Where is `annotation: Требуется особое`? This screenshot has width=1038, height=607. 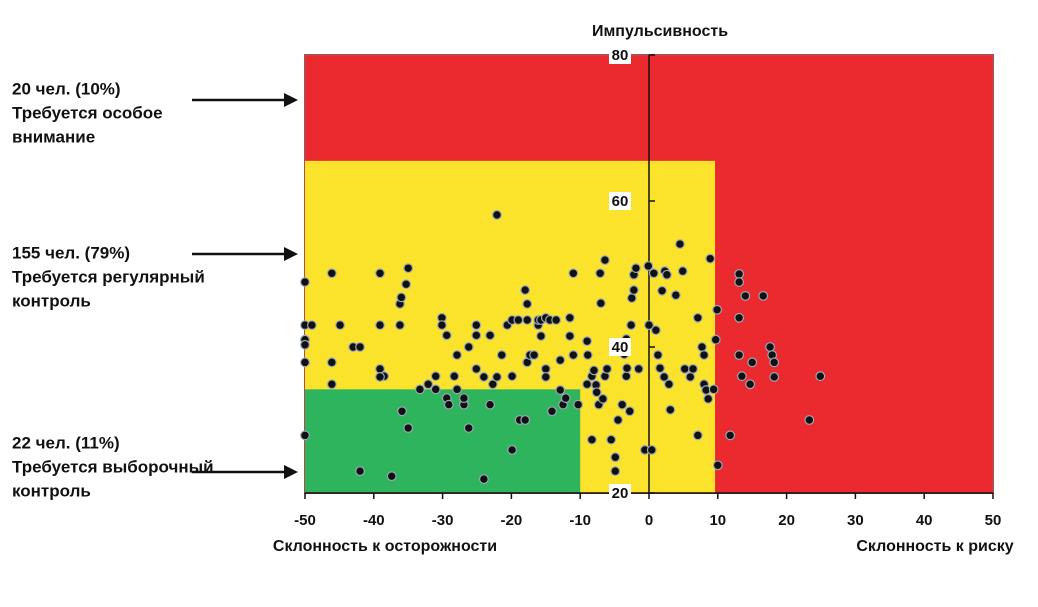
annotation: Требуется особое is located at coordinates (87, 112).